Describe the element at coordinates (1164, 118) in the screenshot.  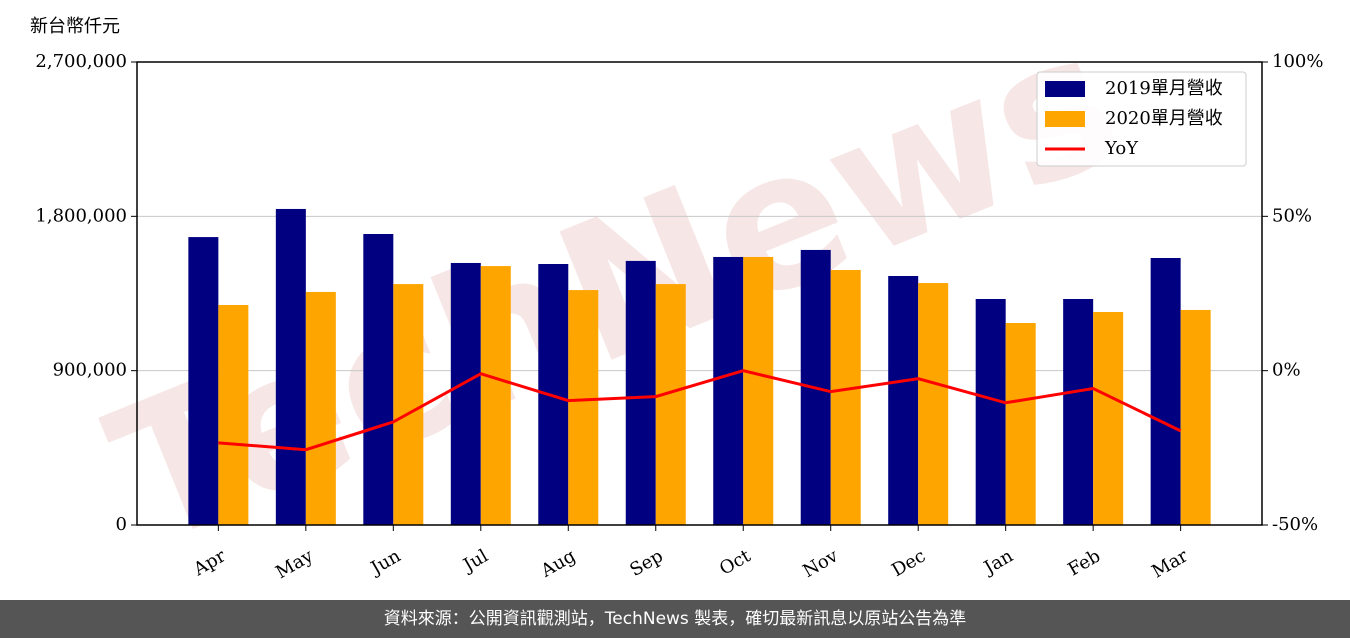
I see `legend-label: 2020單月營收` at that location.